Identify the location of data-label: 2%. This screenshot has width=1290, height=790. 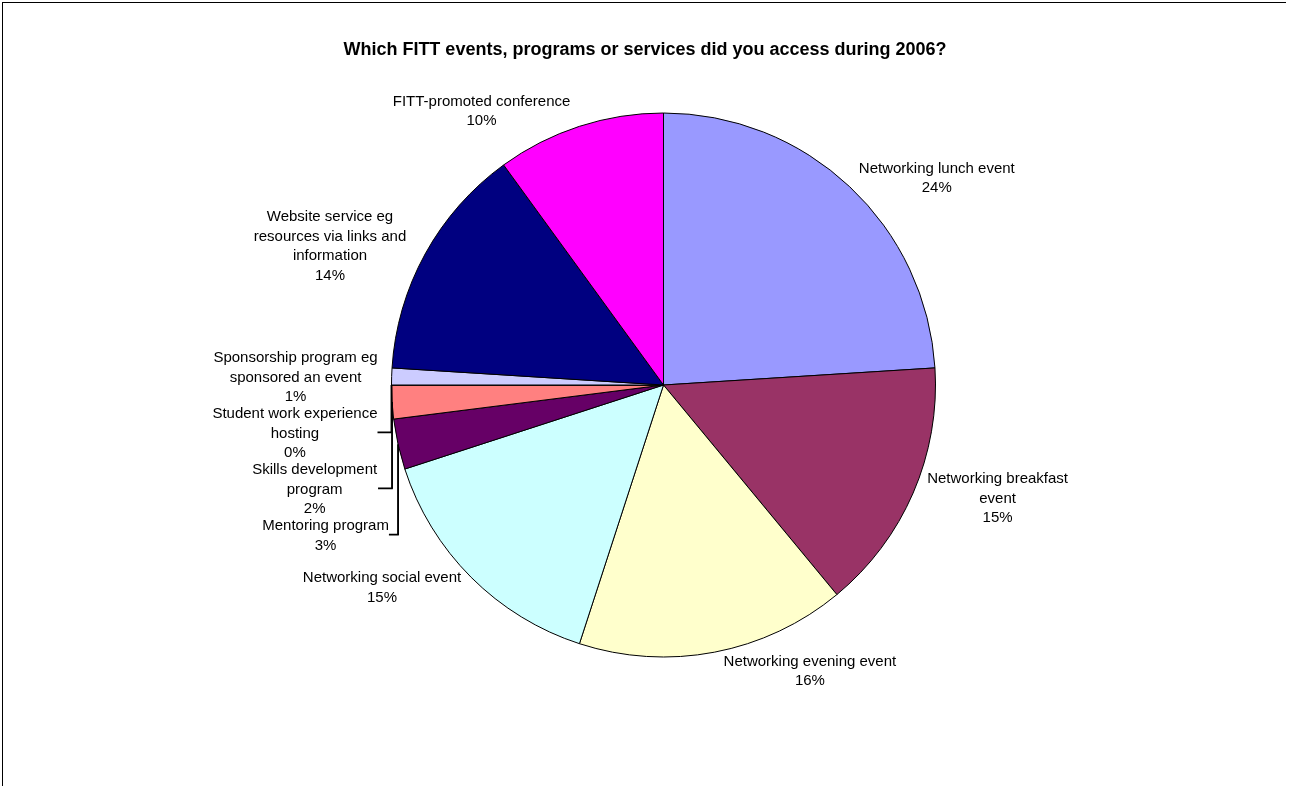
(314, 508).